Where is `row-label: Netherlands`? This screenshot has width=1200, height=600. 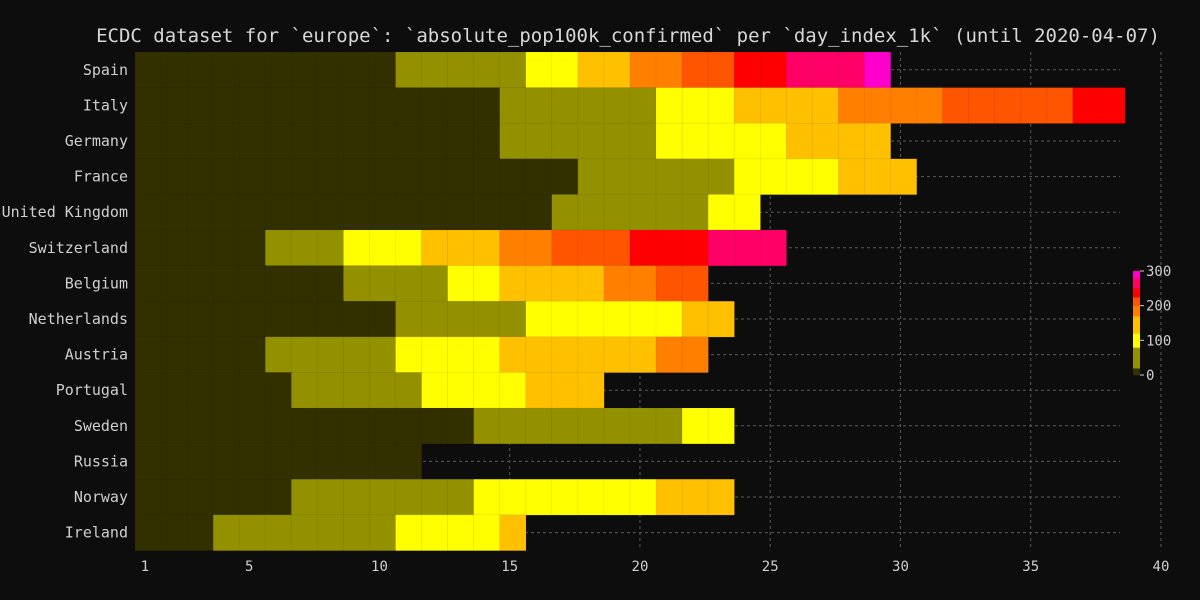 row-label: Netherlands is located at coordinates (78, 319).